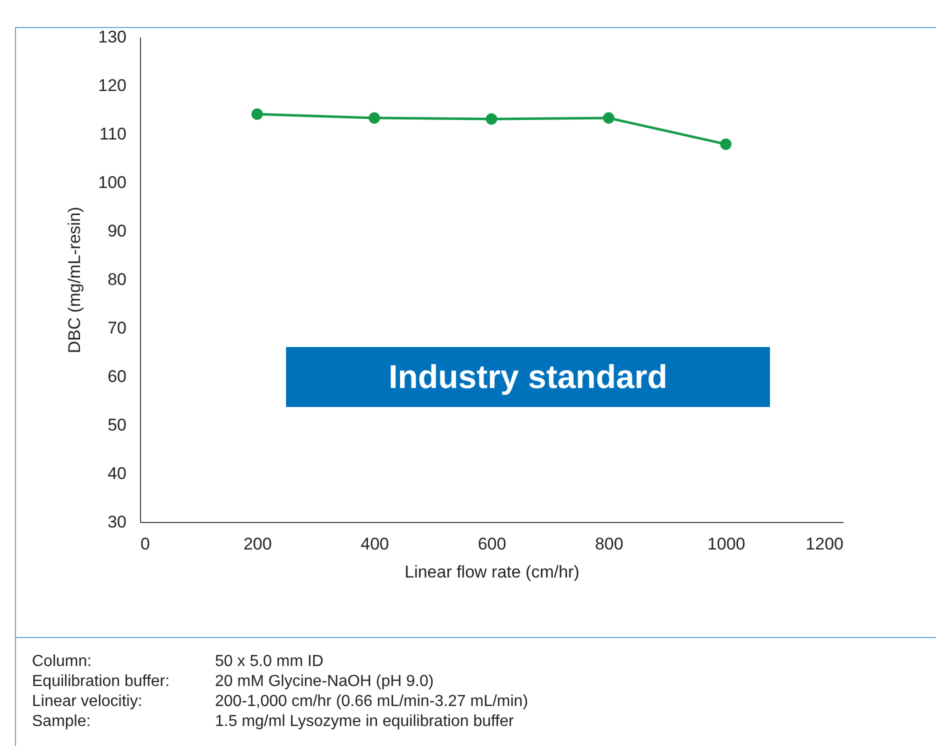 Image resolution: width=936 pixels, height=746 pixels. What do you see at coordinates (726, 544) in the screenshot?
I see `x-tick-label: 1000` at bounding box center [726, 544].